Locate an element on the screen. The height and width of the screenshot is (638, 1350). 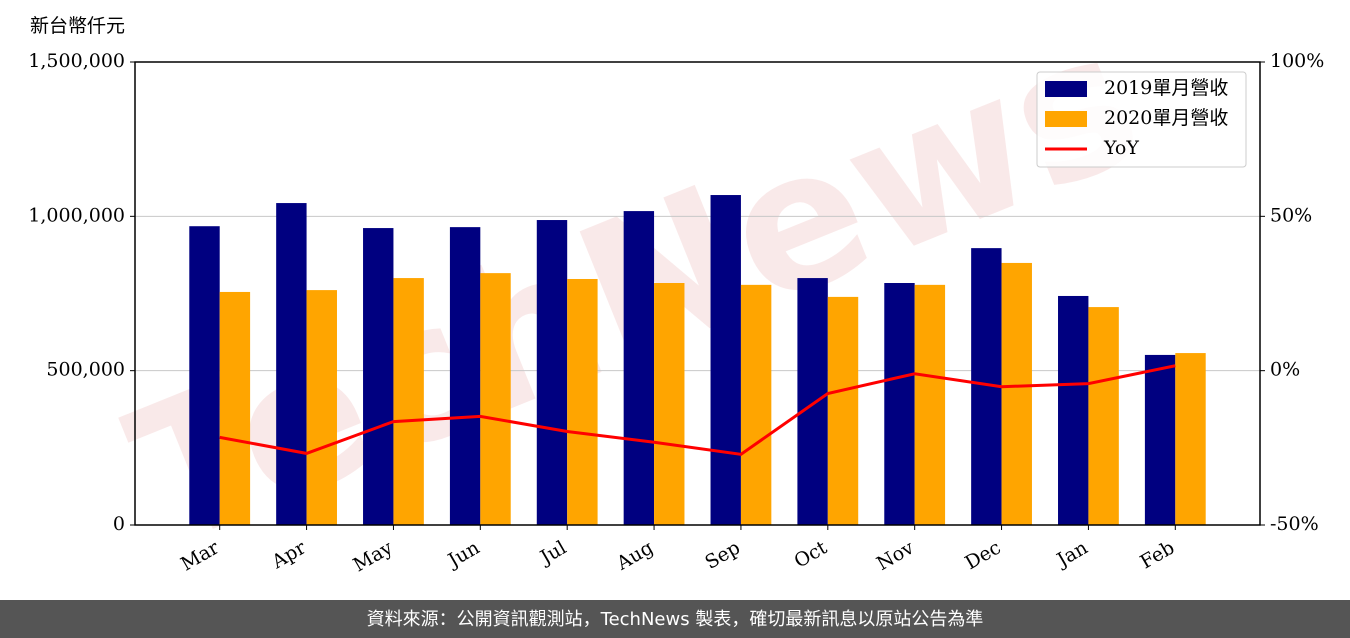
y-tick-label: 1,500,000 is located at coordinates (76, 61).